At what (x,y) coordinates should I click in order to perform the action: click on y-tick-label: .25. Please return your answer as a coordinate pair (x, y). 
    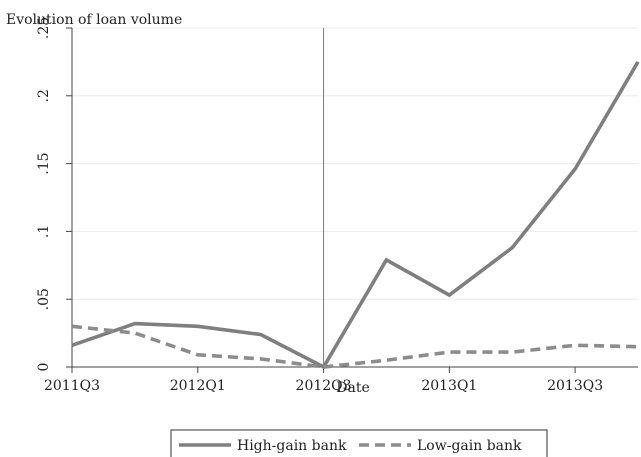
    Looking at the image, I should click on (44, 28).